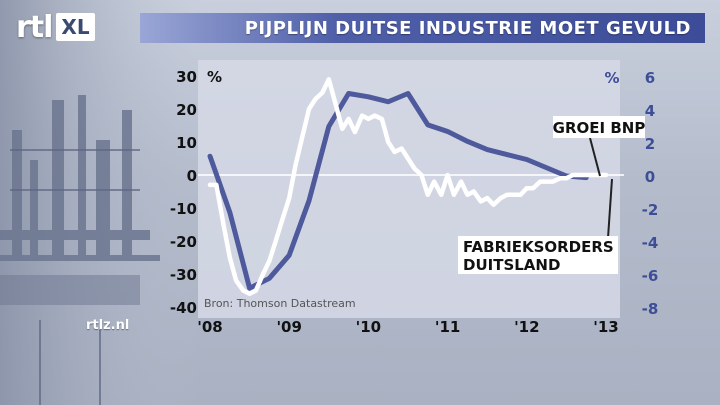  What do you see at coordinates (611, 78) in the screenshot?
I see `right-axis-unit: %` at bounding box center [611, 78].